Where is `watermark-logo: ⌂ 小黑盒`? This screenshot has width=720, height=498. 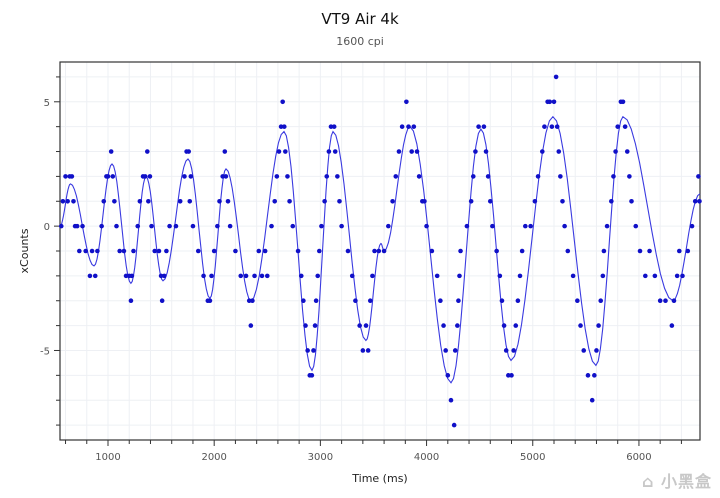 watermark-logo: ⌂ 小黑盒 is located at coordinates (676, 481).